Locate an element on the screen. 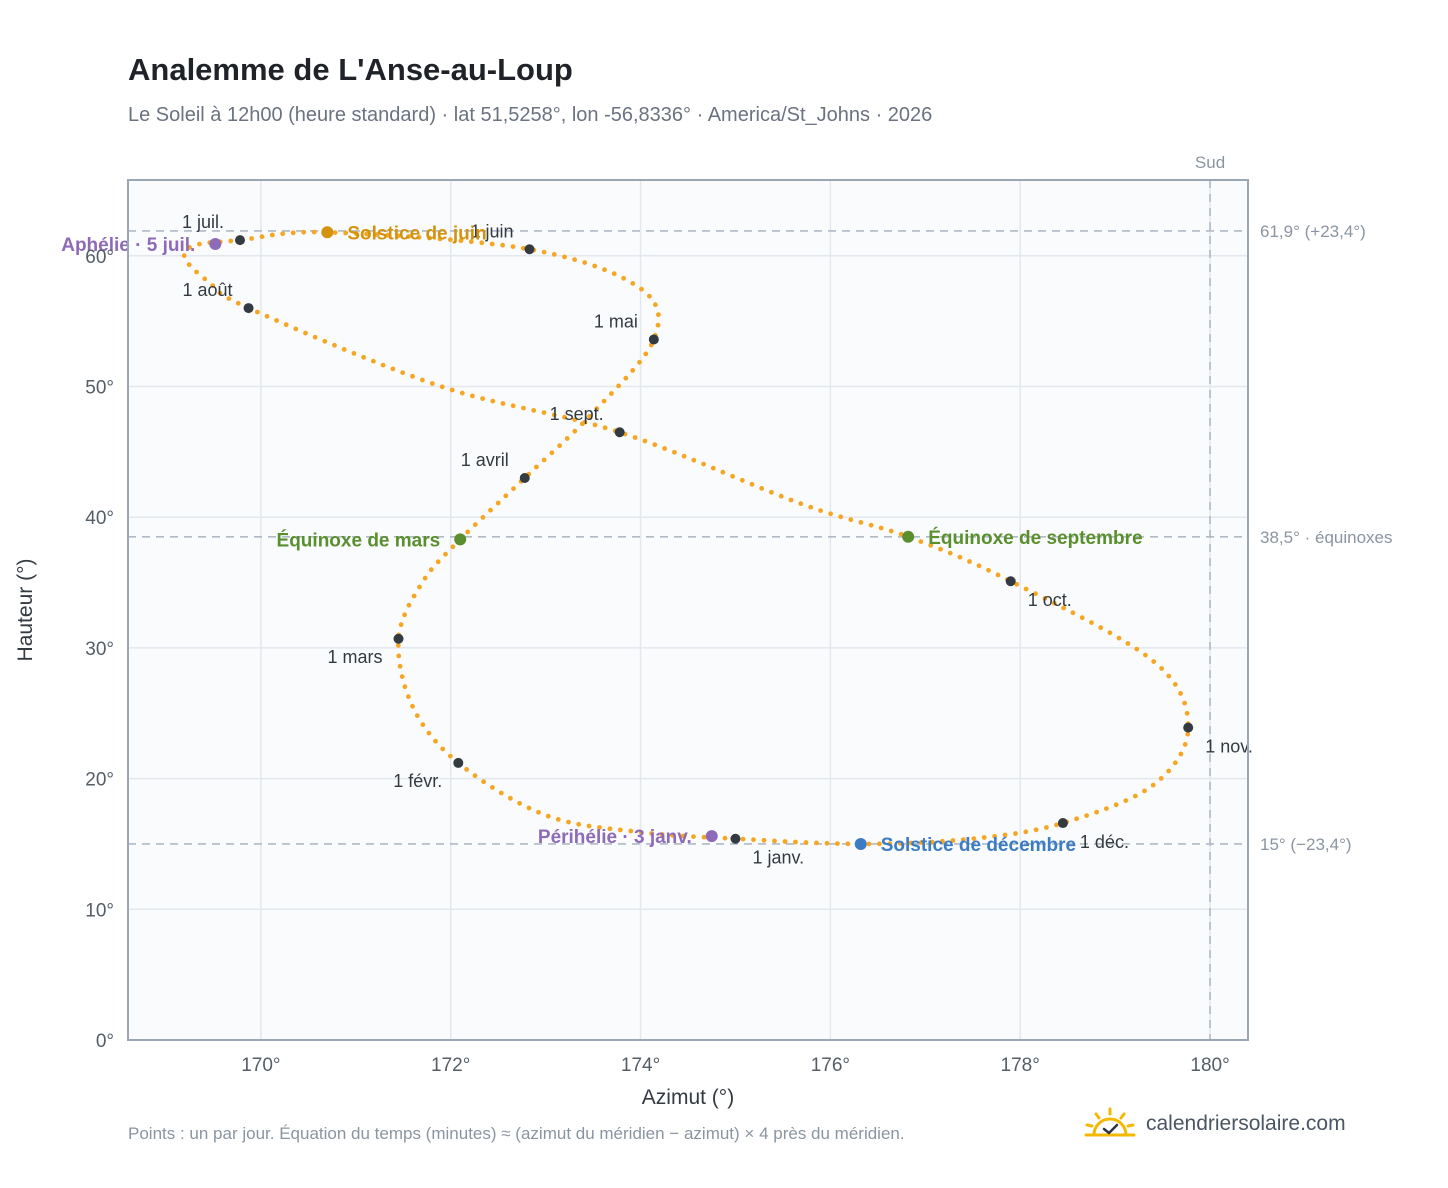 The width and height of the screenshot is (1448, 1188). brand-logo: calendriersolaire.com is located at coordinates (1215, 1124).